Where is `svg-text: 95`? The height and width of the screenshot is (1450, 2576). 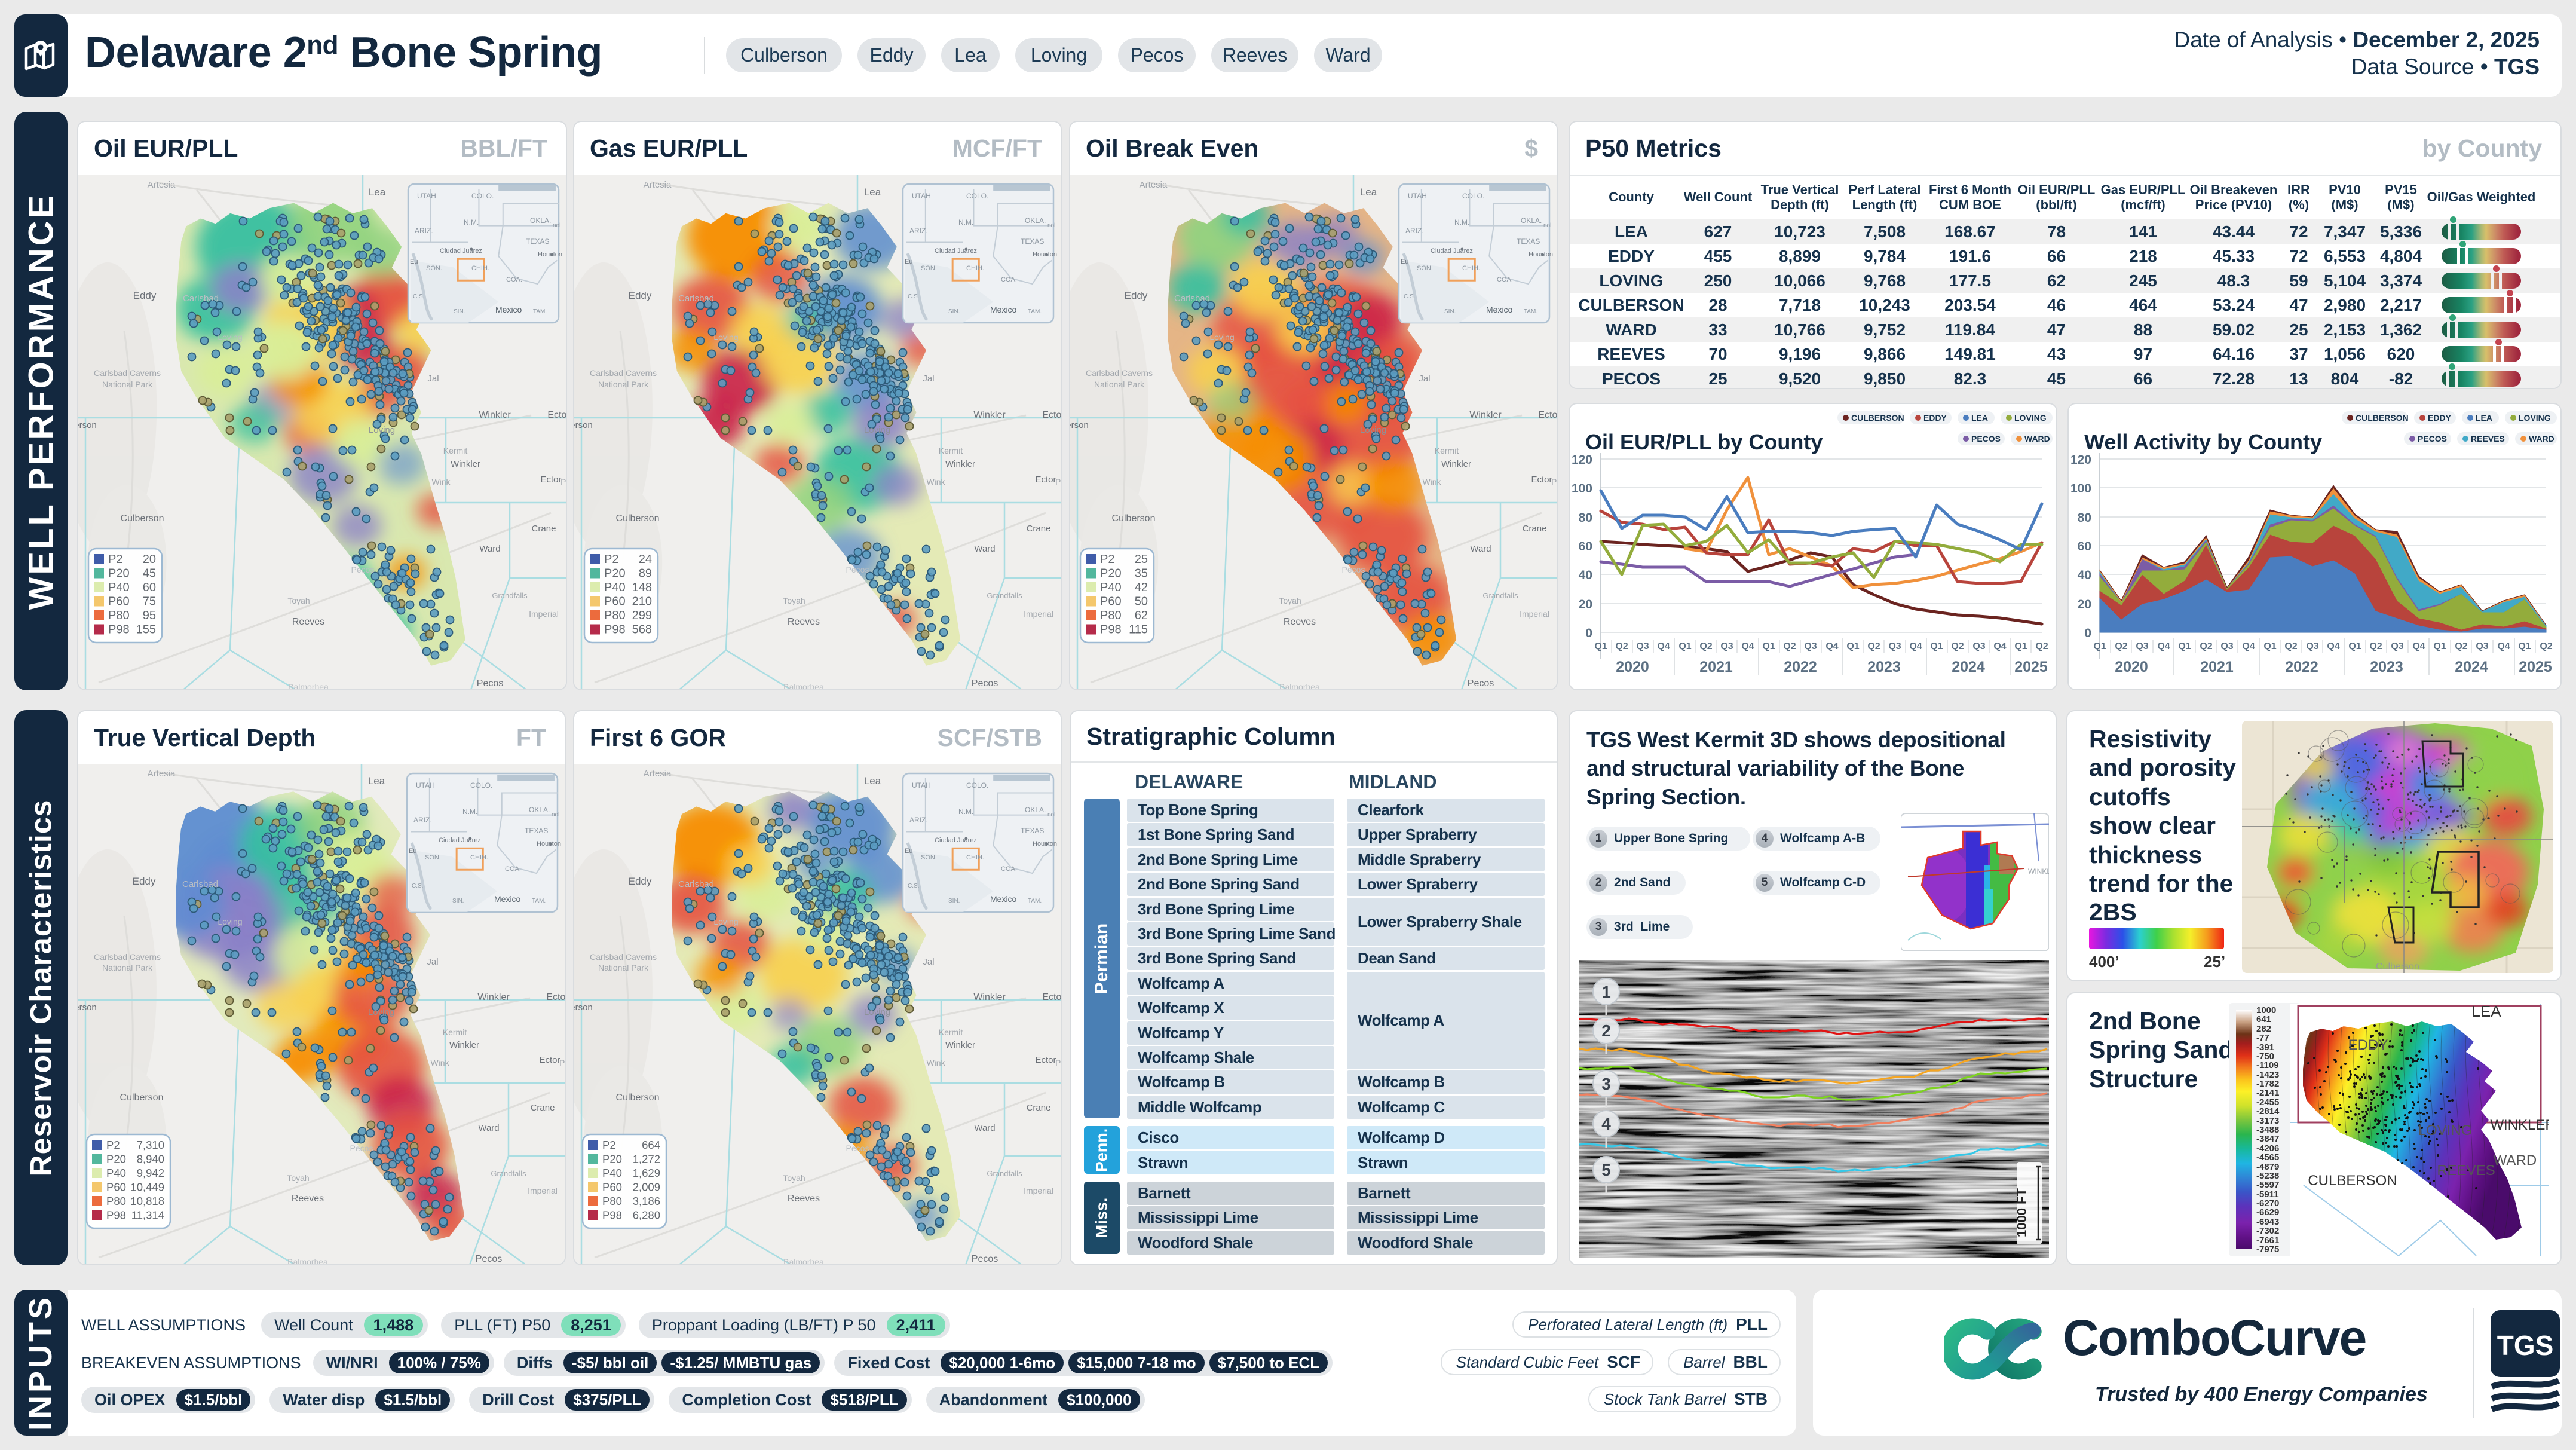
svg-text: 95 is located at coordinates (149, 616).